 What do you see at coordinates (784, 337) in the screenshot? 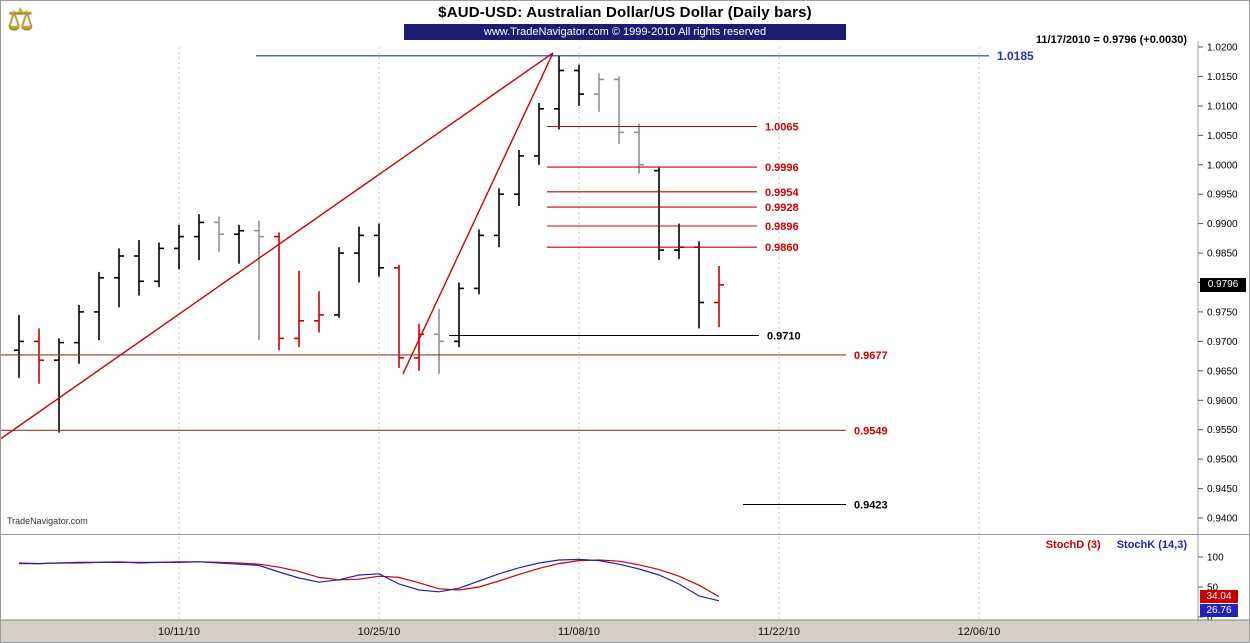
I see `price-level-label: 0.9710` at bounding box center [784, 337].